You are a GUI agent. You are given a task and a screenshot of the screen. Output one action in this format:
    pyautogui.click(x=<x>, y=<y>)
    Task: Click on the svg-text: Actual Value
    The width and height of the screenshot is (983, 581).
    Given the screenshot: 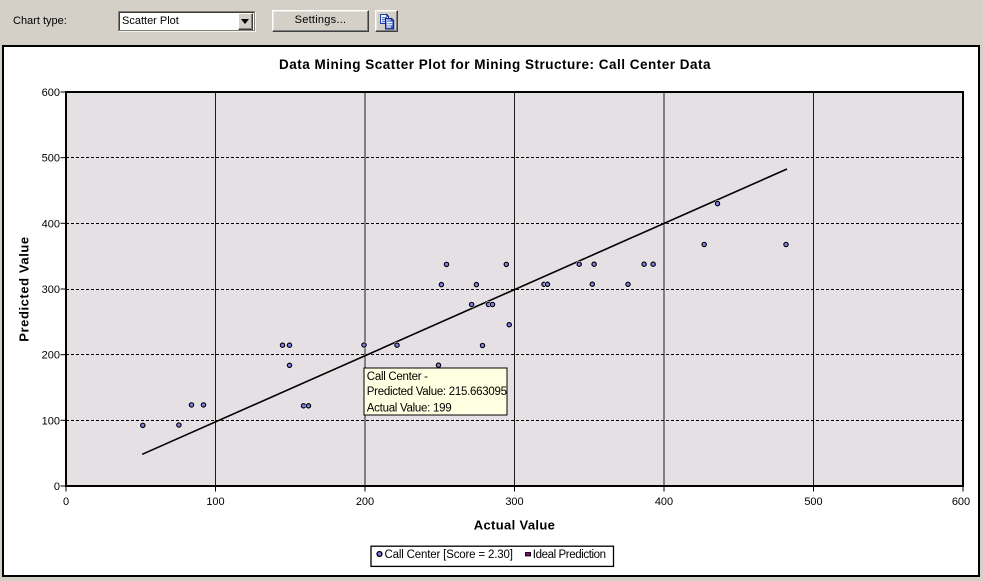 What is the action you would take?
    pyautogui.click(x=515, y=525)
    